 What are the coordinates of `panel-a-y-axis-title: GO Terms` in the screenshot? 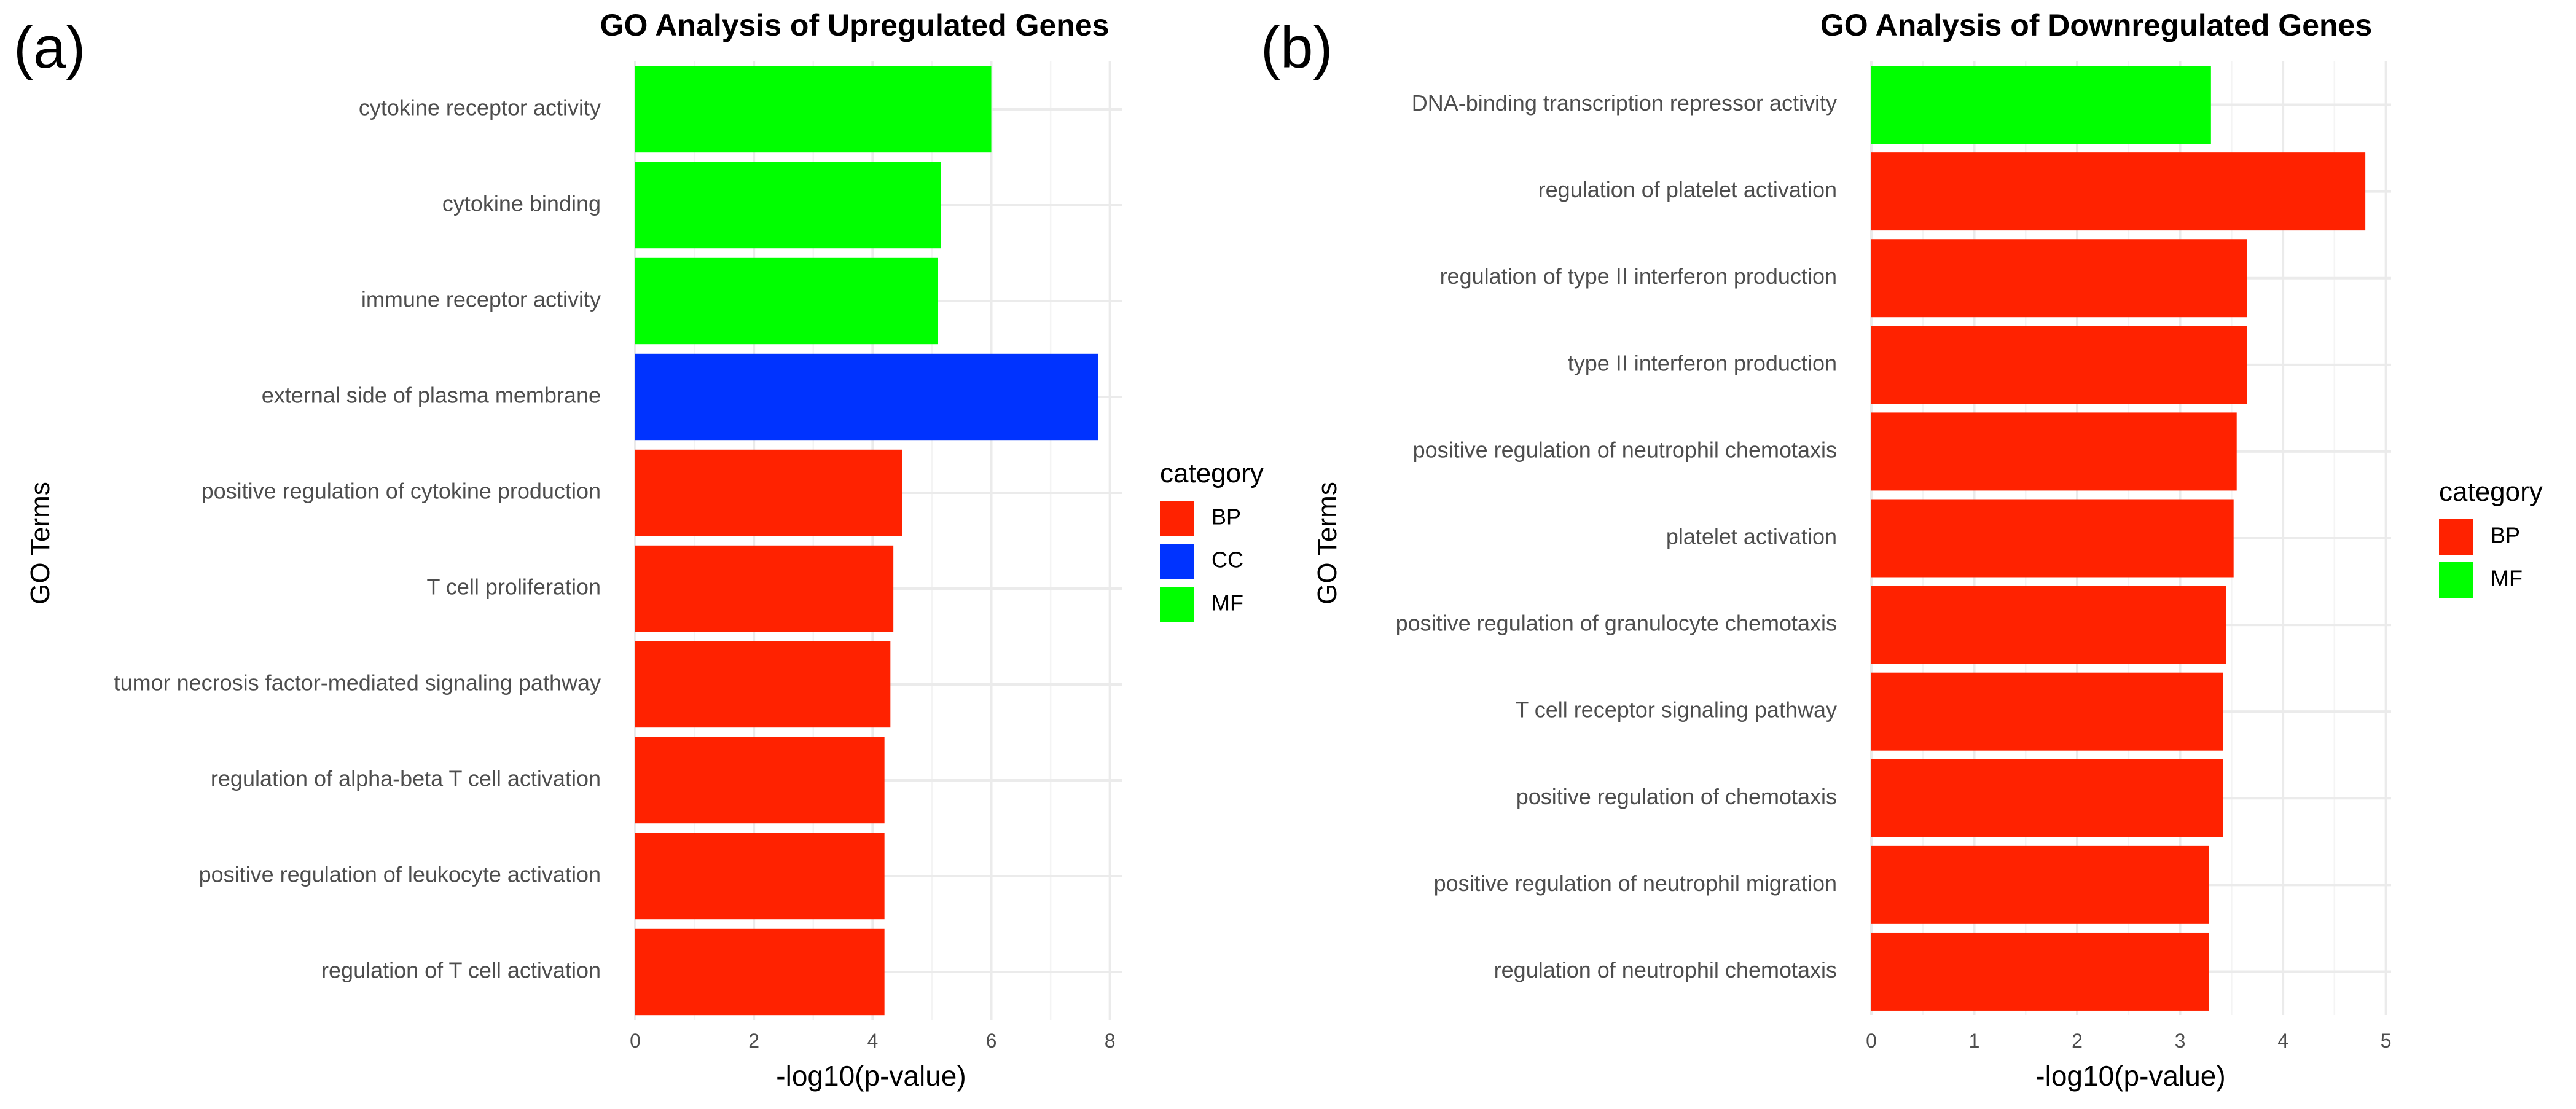 It's located at (40, 543).